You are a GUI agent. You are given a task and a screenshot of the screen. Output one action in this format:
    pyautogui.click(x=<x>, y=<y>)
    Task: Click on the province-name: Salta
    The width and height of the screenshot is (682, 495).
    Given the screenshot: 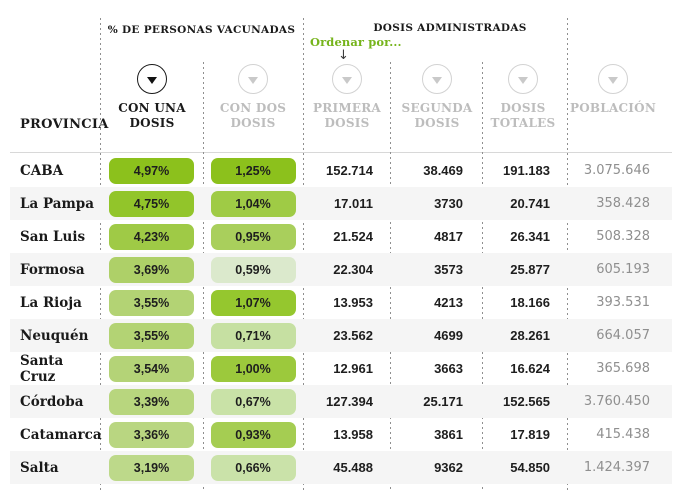 What is the action you would take?
    pyautogui.click(x=39, y=467)
    